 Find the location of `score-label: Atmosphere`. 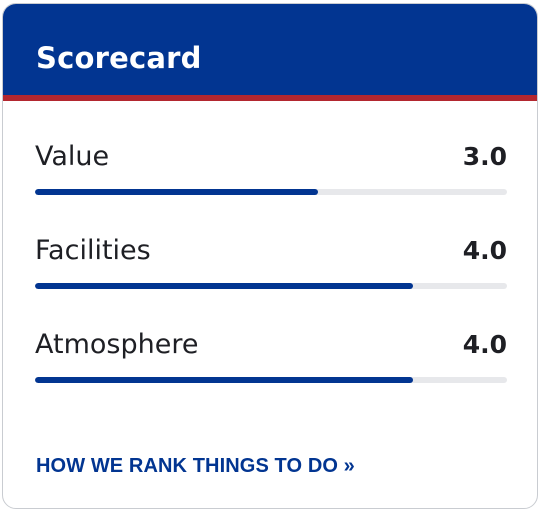

score-label: Atmosphere is located at coordinates (117, 344).